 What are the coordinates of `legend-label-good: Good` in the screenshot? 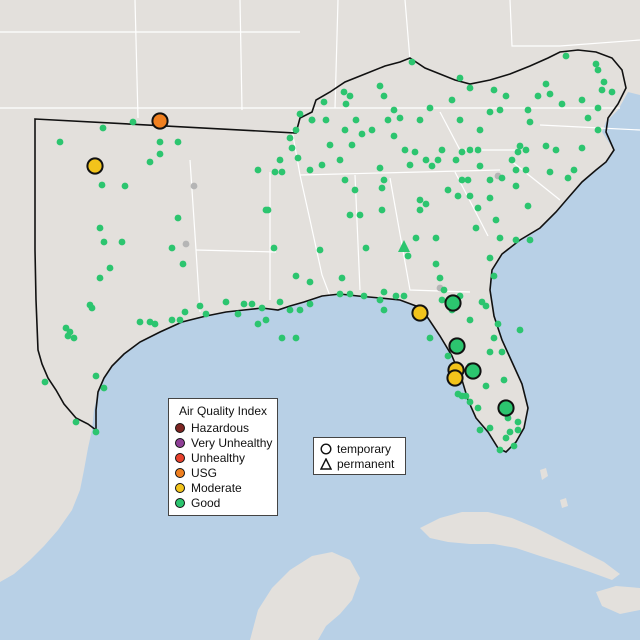 It's located at (206, 503).